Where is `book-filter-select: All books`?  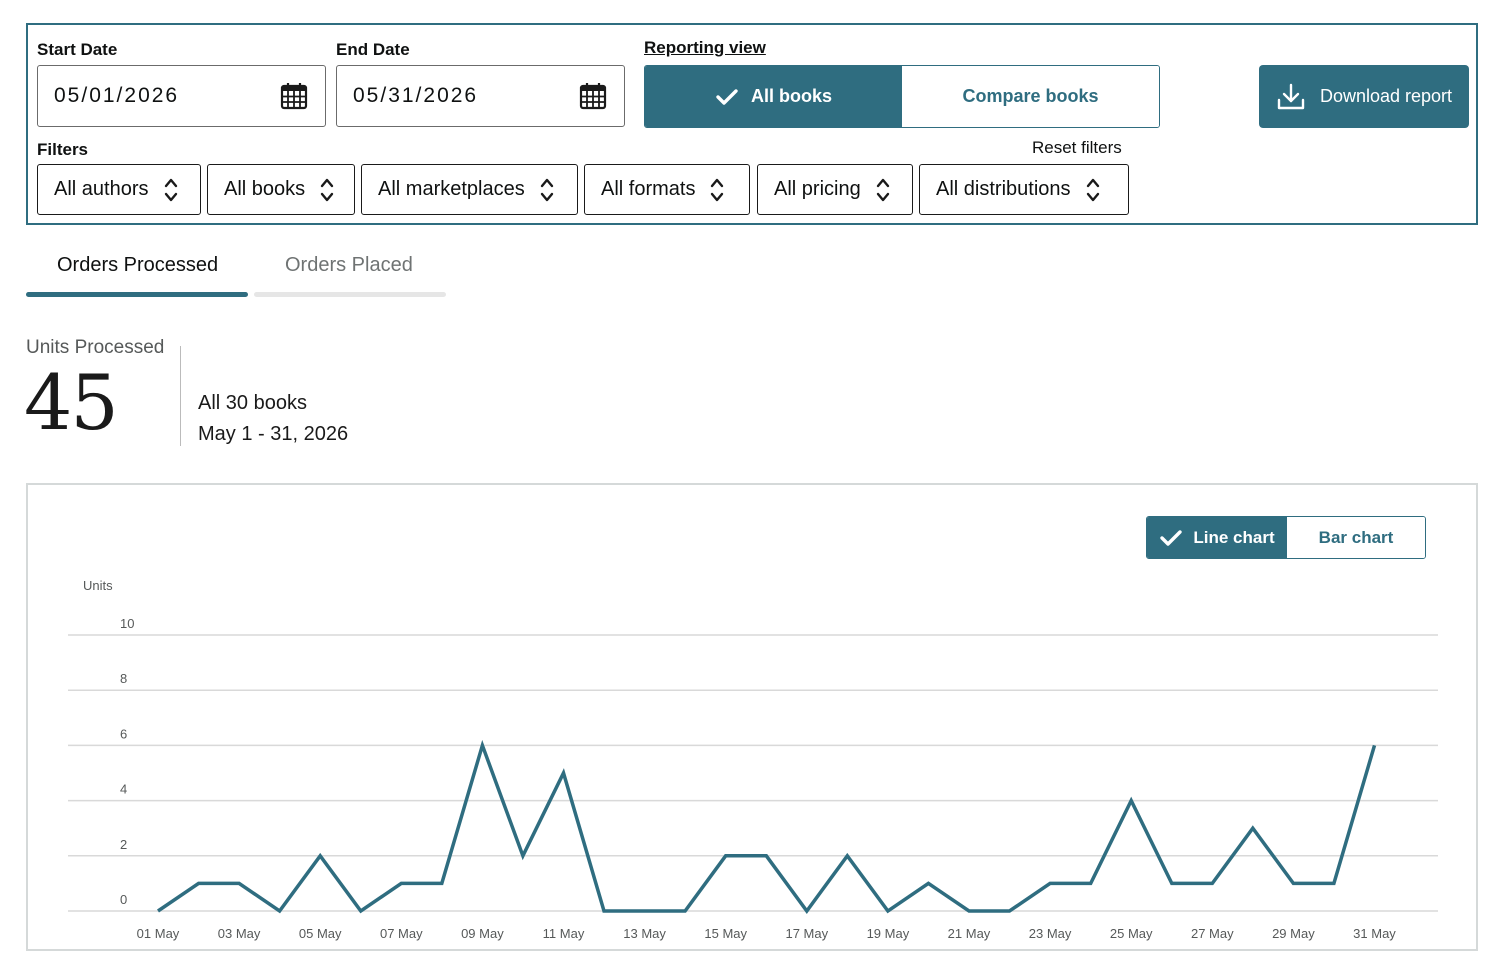
book-filter-select: All books is located at coordinates (281, 189).